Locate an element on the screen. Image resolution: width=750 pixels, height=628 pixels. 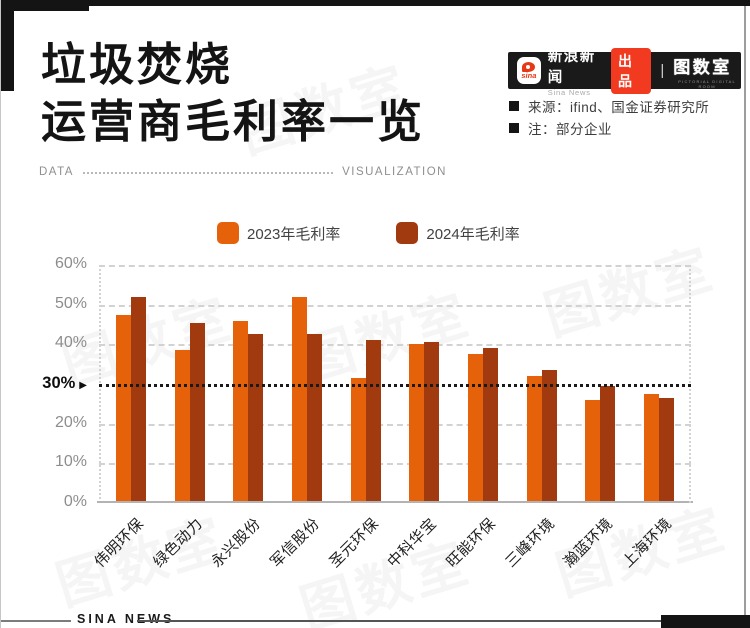
bar-绿色动力-2024年毛利率 is located at coordinates (197, 411).